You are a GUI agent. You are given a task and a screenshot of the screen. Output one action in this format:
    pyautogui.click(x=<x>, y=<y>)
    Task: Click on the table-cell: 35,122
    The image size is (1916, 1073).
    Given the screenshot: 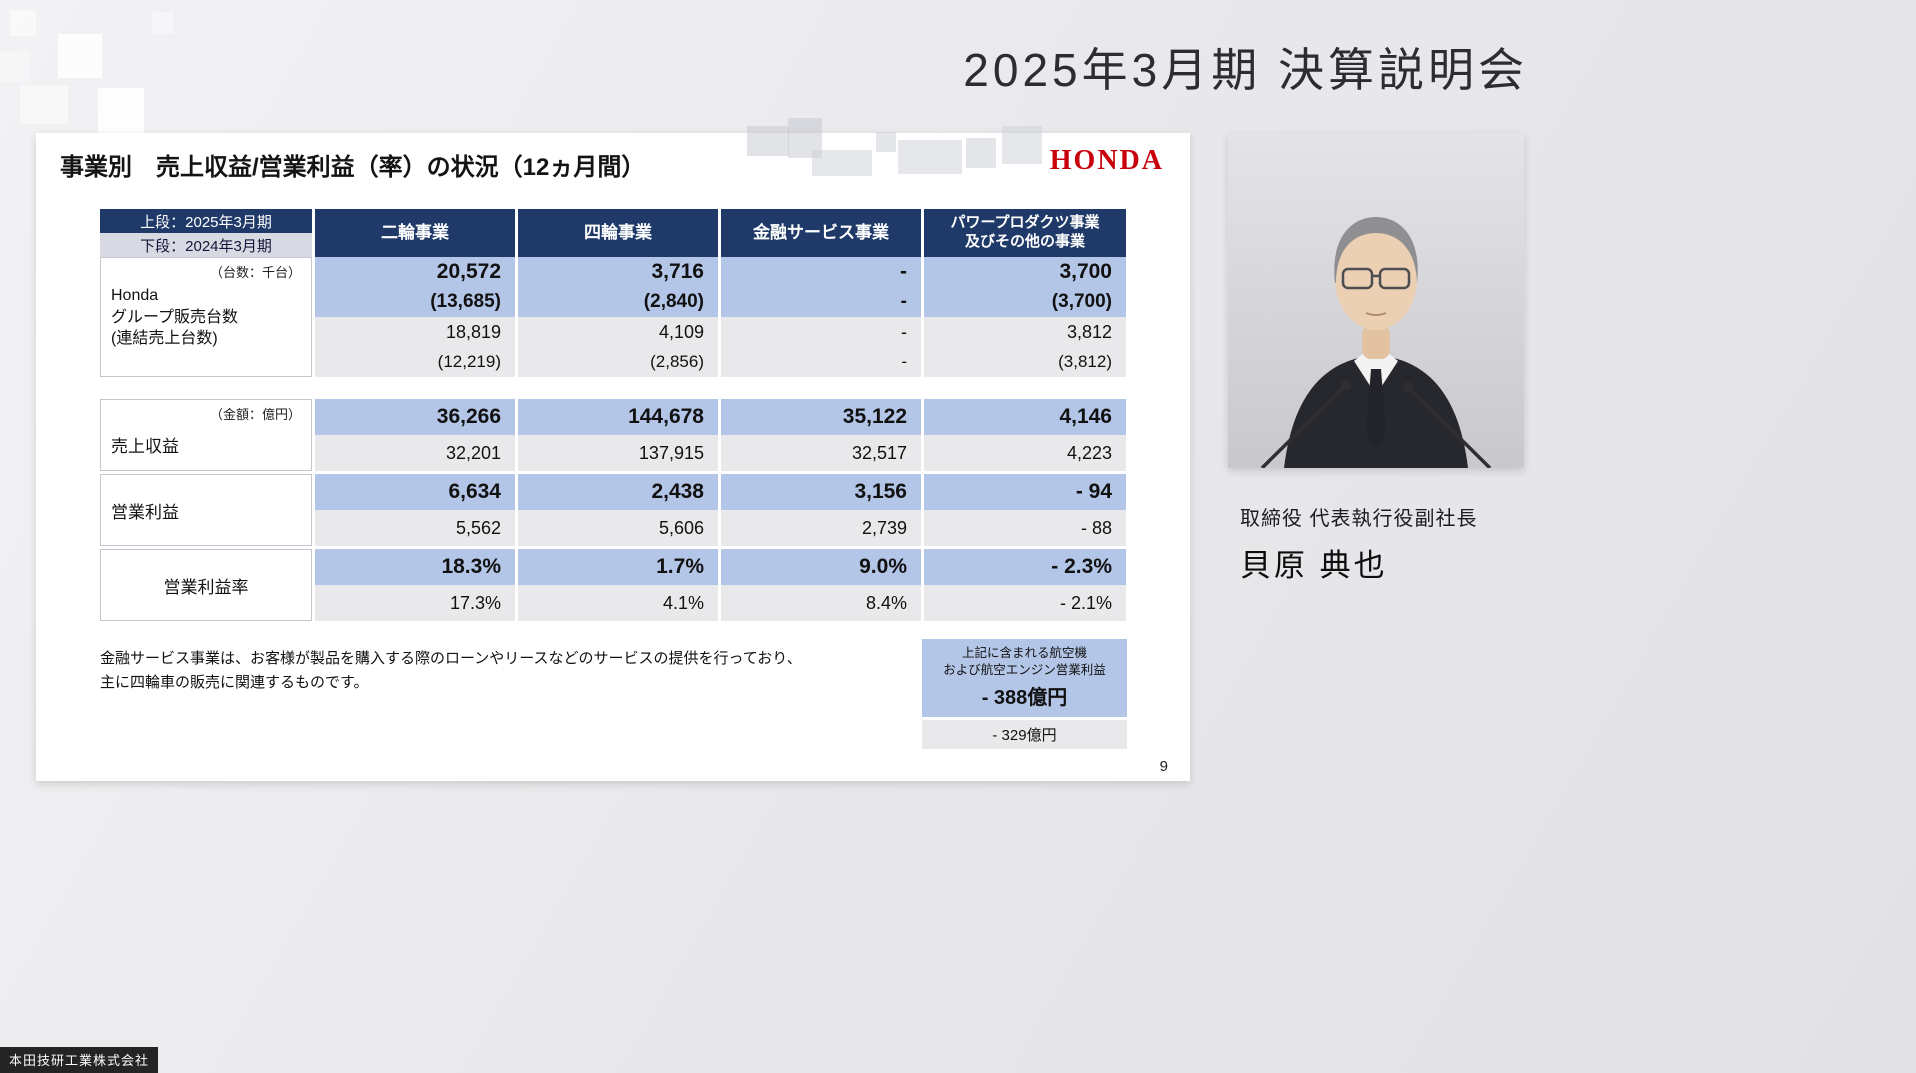 What is the action you would take?
    pyautogui.click(x=819, y=417)
    